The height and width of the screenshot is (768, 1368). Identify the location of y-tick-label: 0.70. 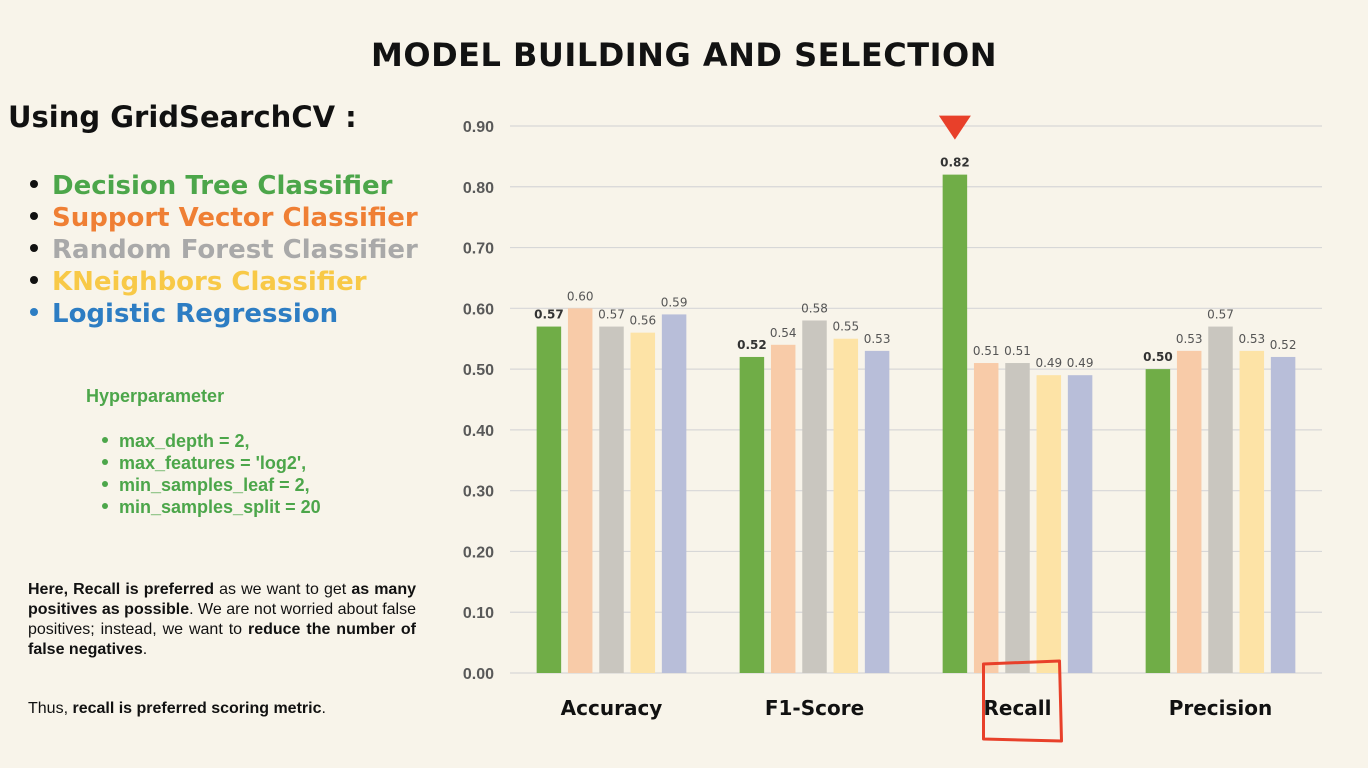
(478, 249).